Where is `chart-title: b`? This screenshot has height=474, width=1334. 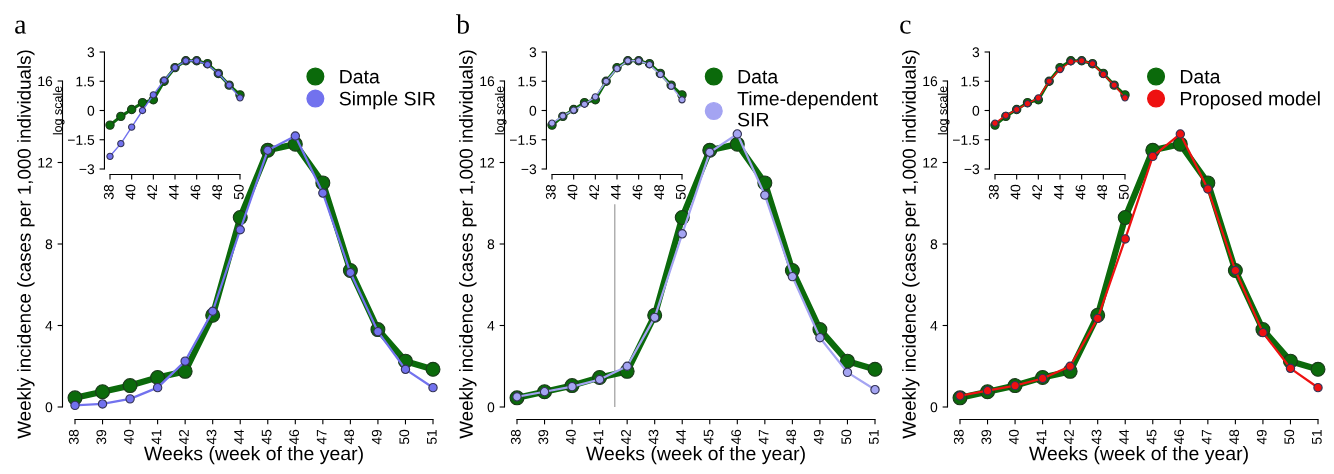 chart-title: b is located at coordinates (462, 24).